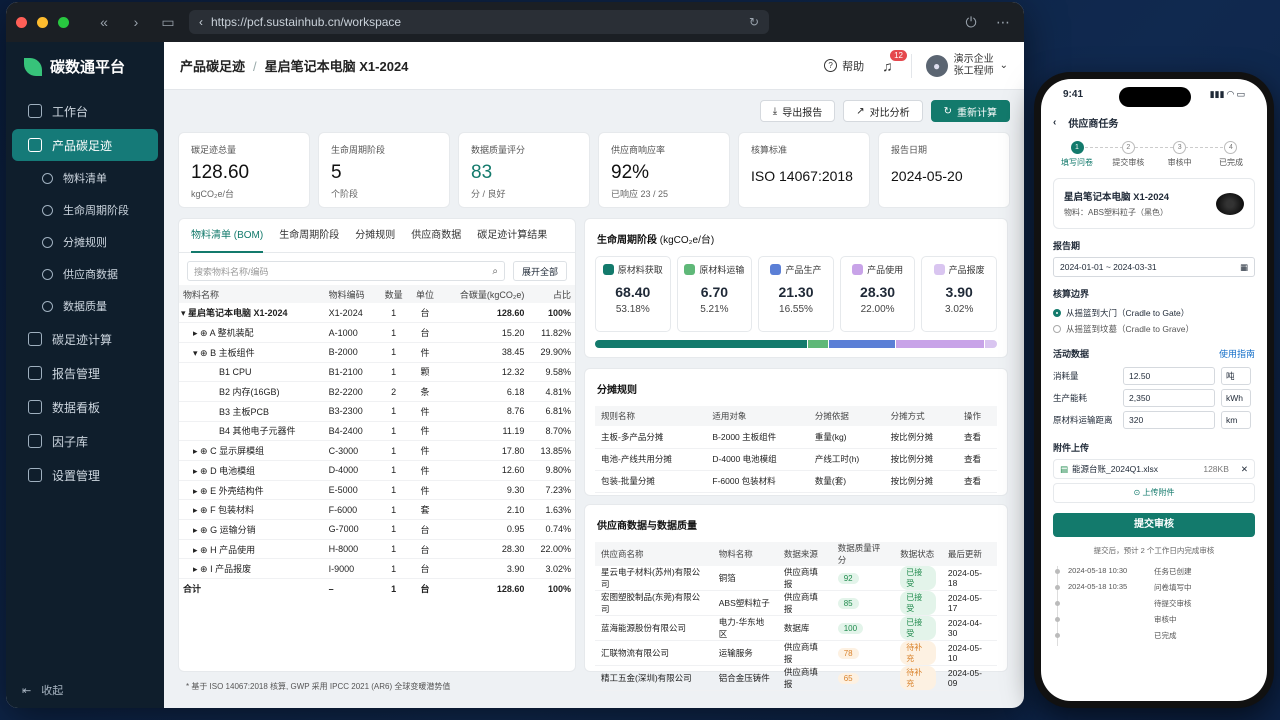  I want to click on help-button: ? 帮助, so click(844, 66).